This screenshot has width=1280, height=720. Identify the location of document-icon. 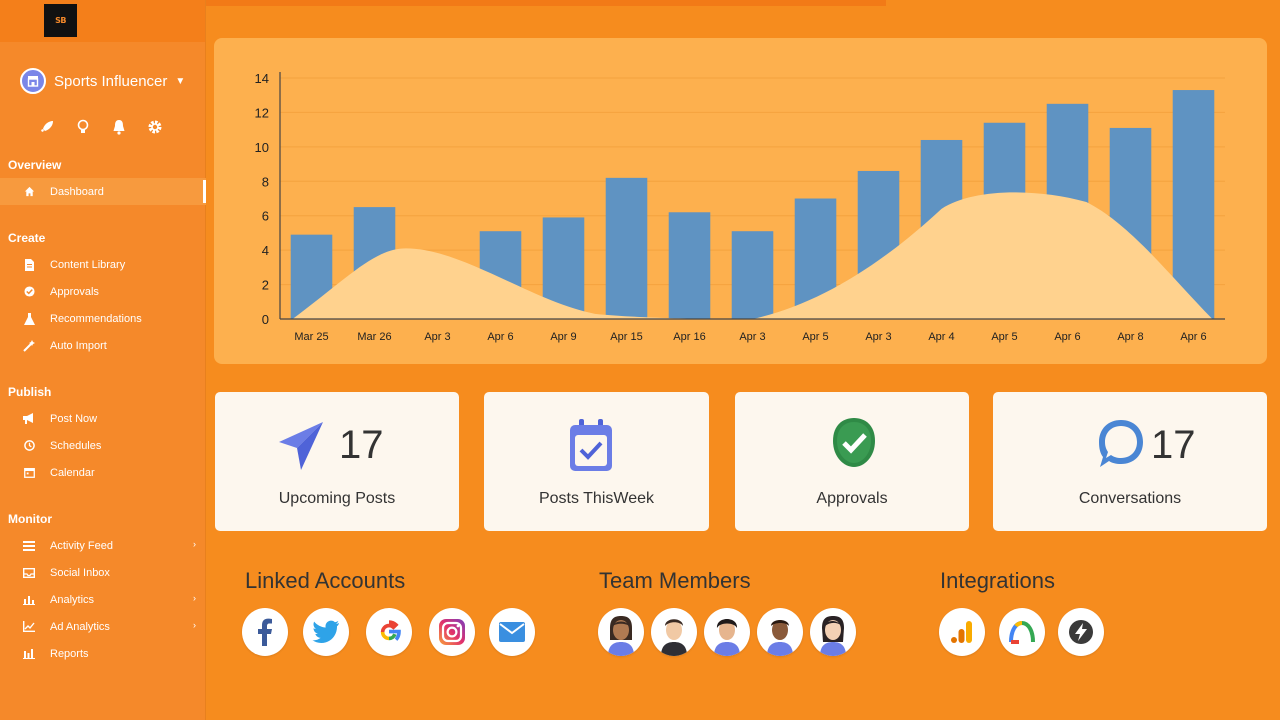
(29, 265).